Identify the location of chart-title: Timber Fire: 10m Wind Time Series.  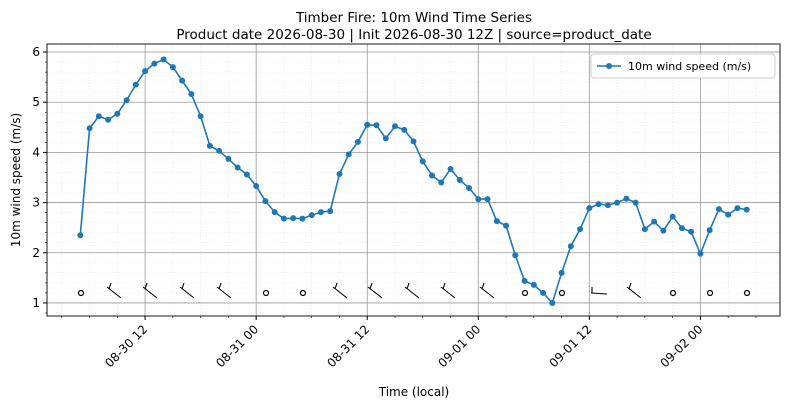
(413, 18).